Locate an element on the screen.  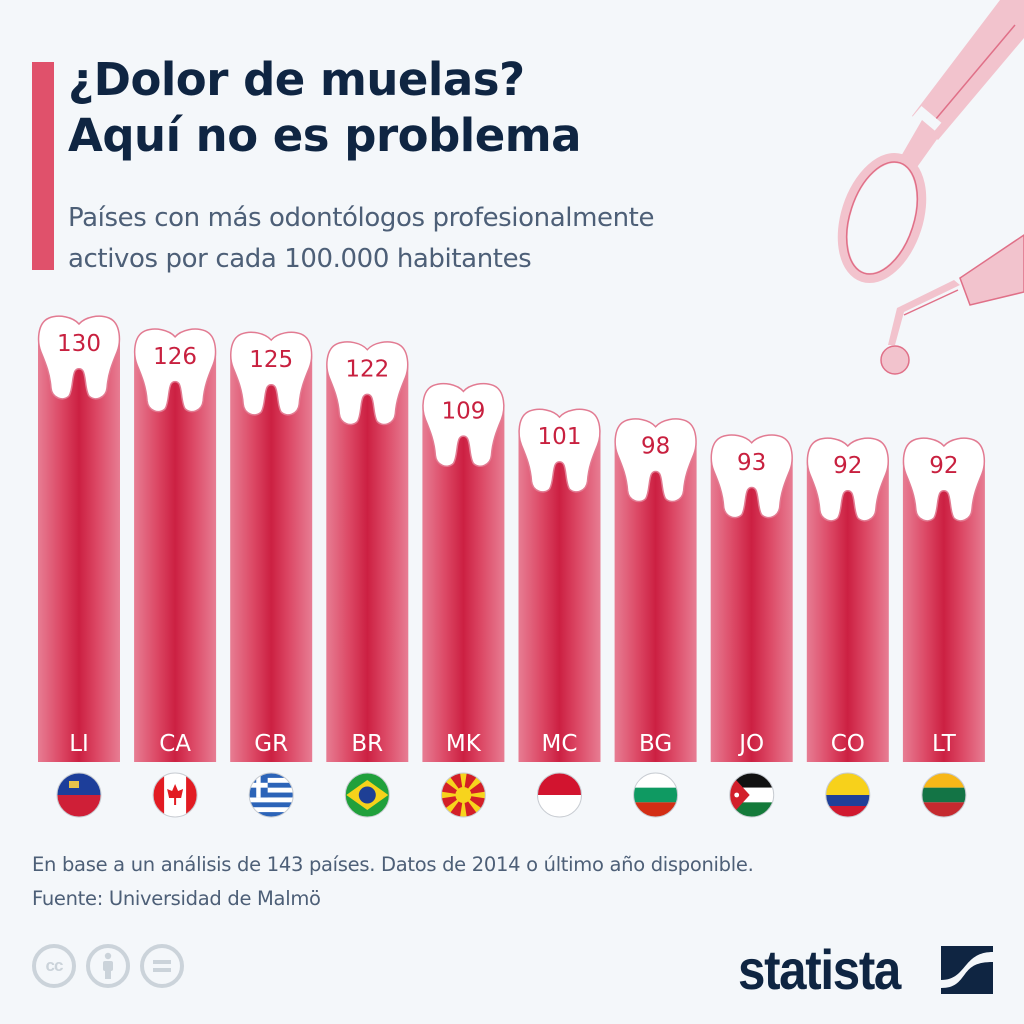
value-label: 109 is located at coordinates (463, 411).